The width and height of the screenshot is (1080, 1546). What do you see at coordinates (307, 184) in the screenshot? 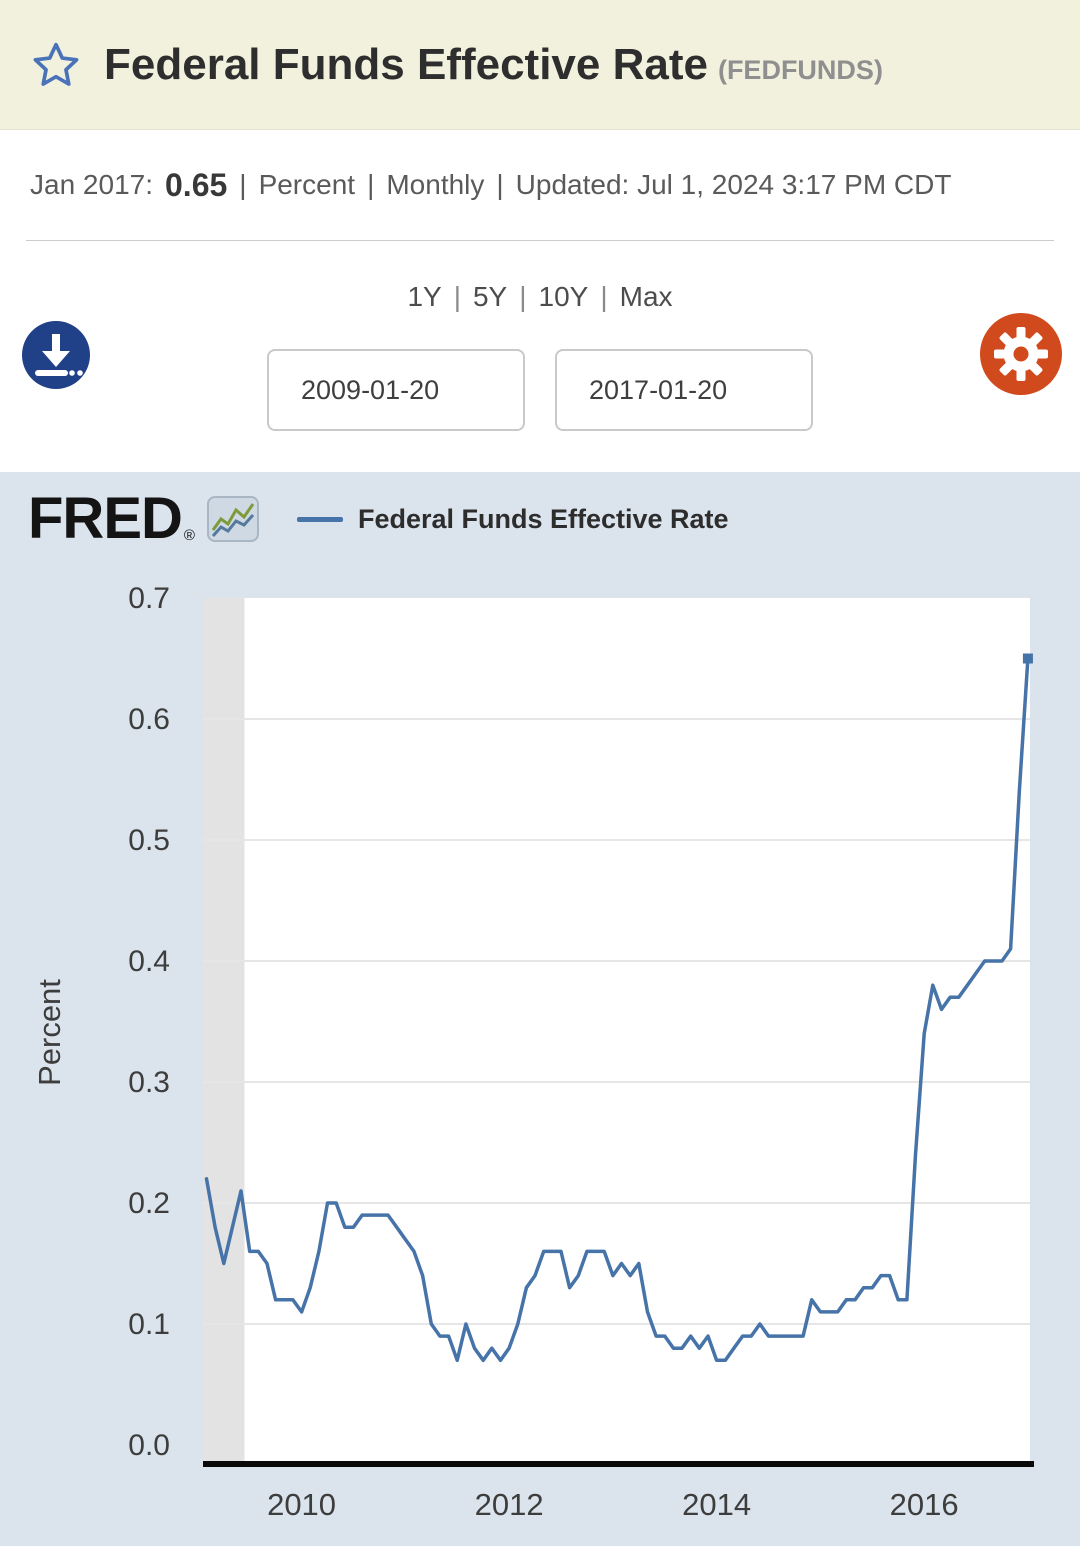
I see `series-units: Percent` at bounding box center [307, 184].